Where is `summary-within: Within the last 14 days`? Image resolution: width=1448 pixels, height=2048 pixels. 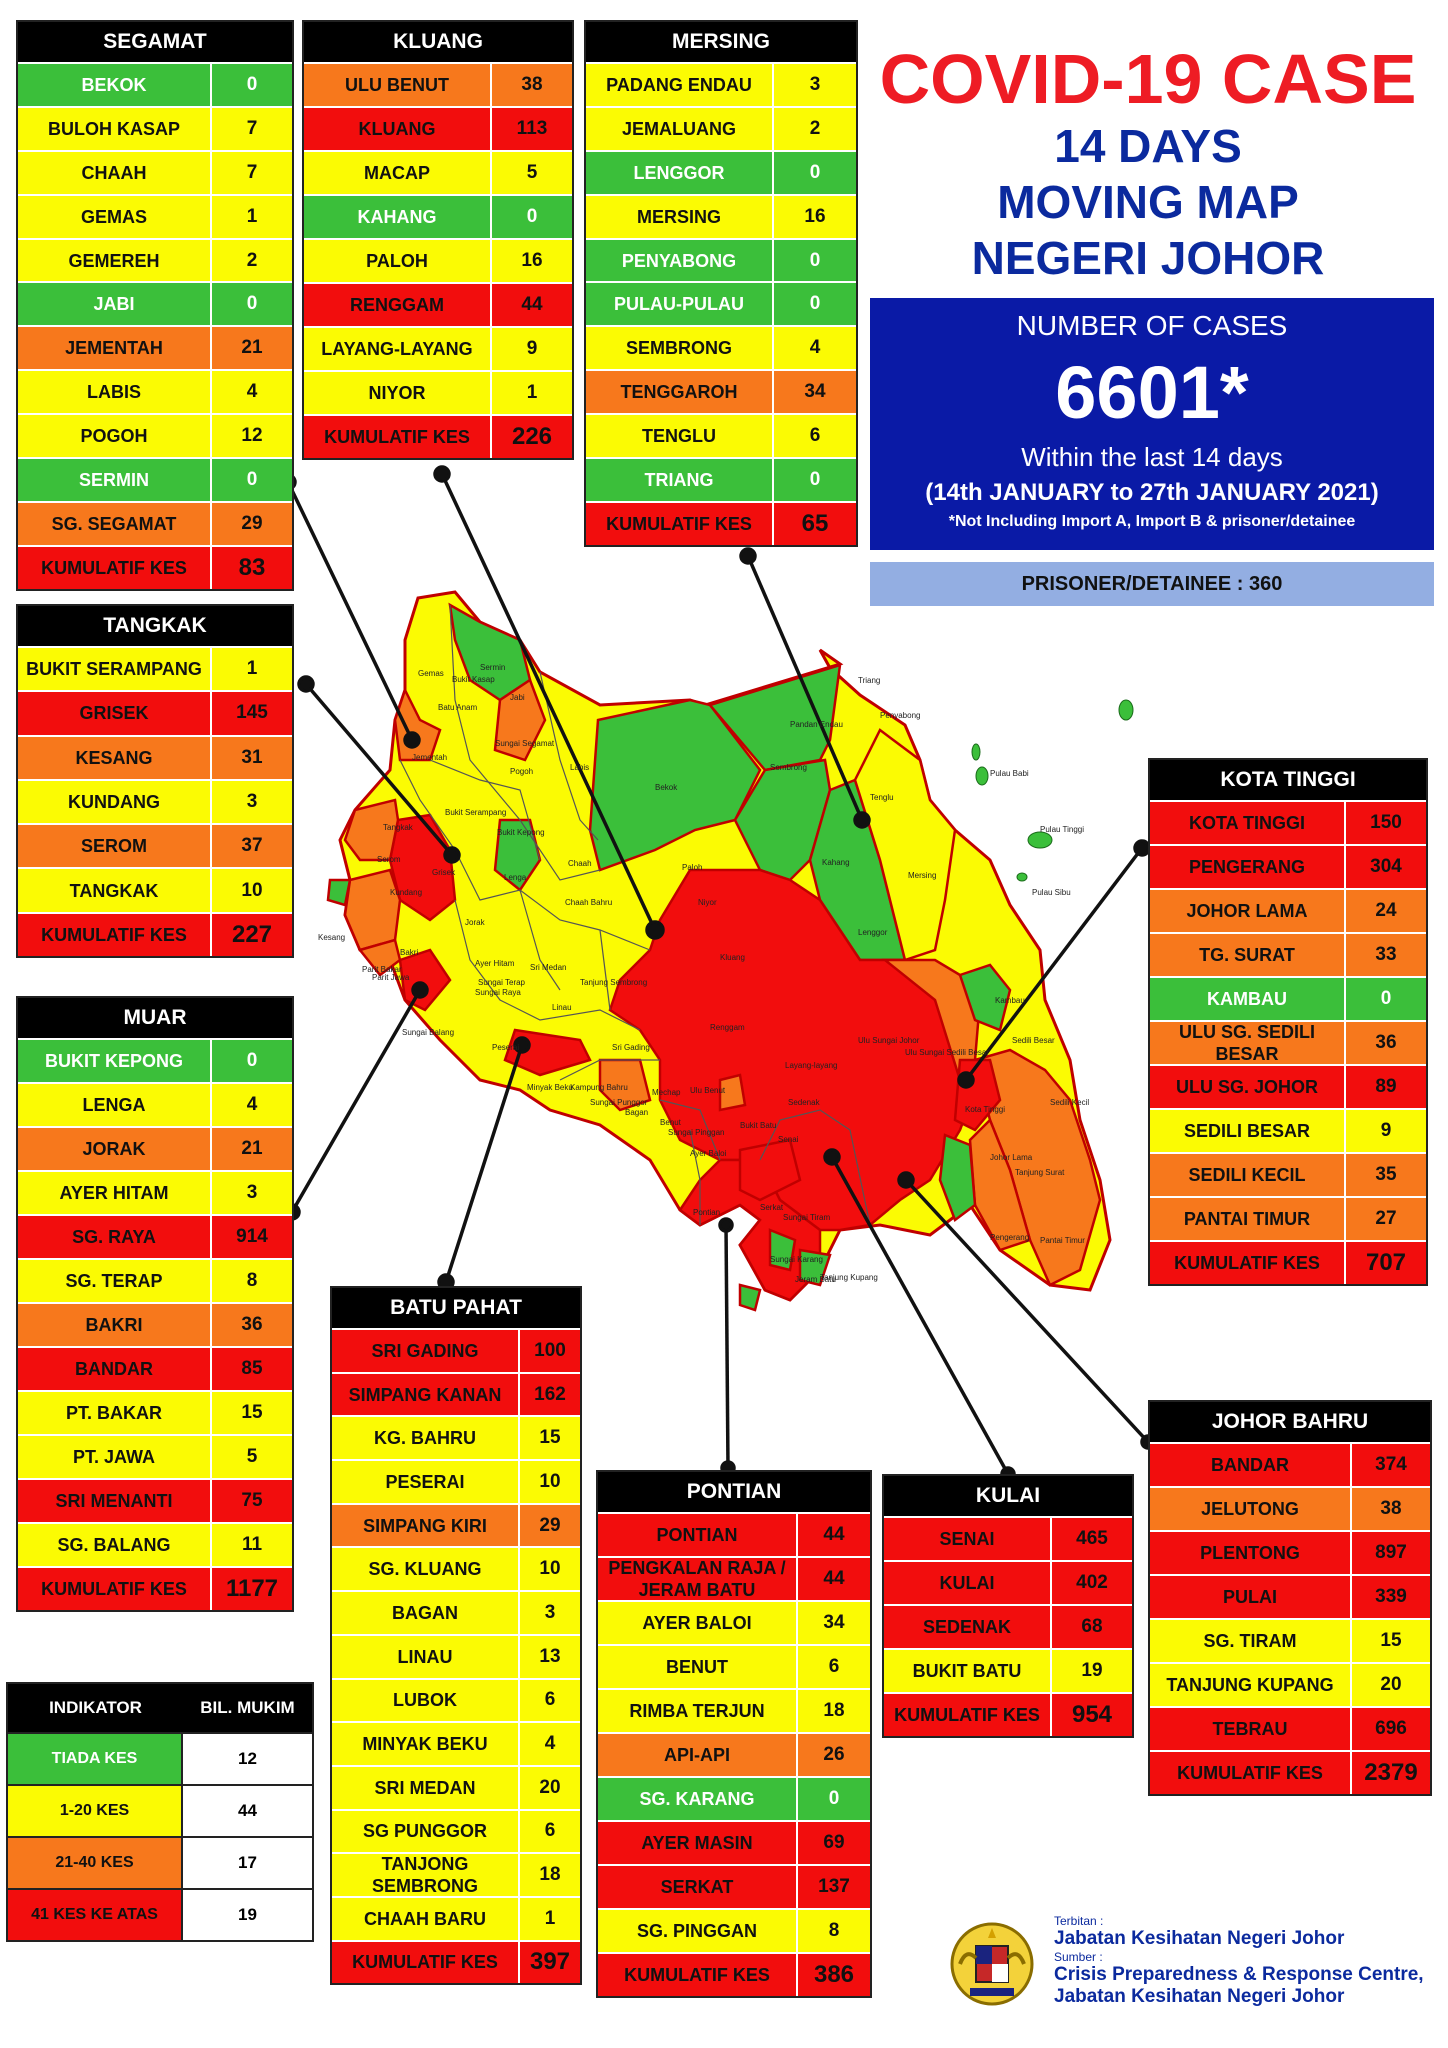 summary-within: Within the last 14 days is located at coordinates (1152, 457).